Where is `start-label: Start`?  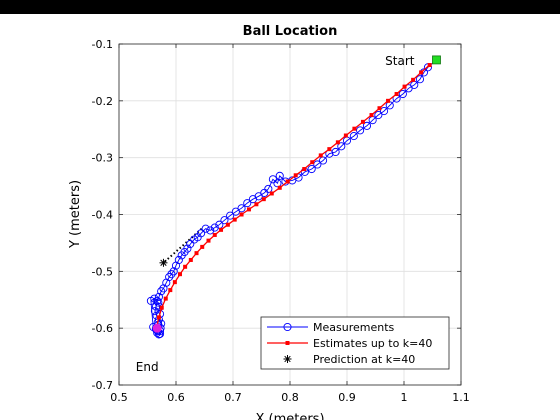 start-label: Start is located at coordinates (400, 61).